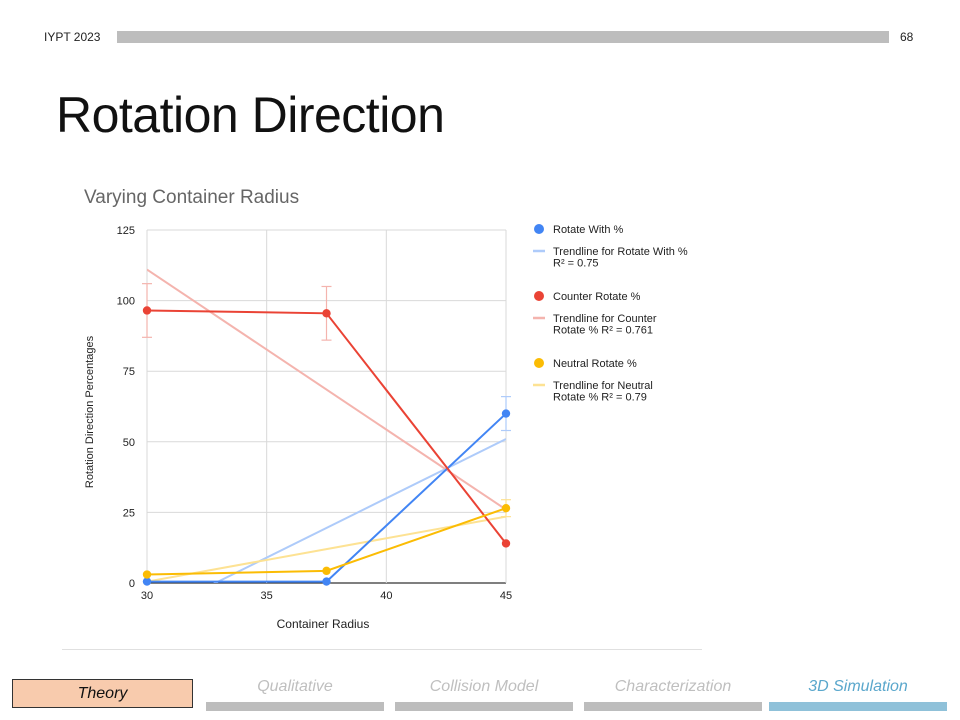  Describe the element at coordinates (323, 624) in the screenshot. I see `x-axis-label: Container Radius` at that location.